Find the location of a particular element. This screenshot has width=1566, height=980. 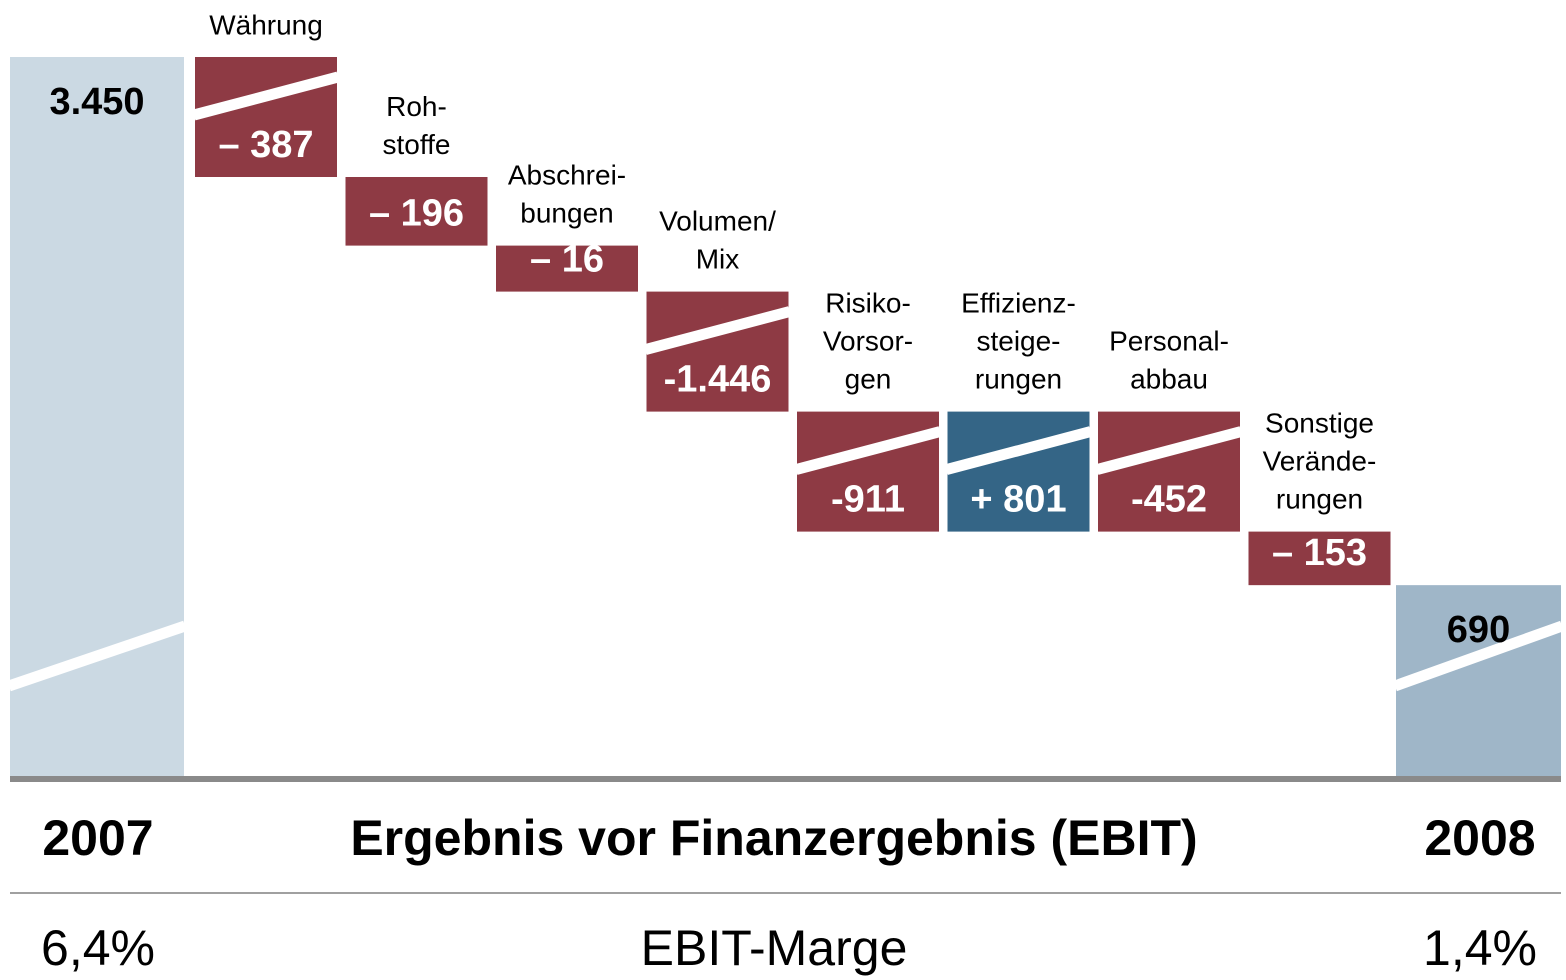

chart-title: Ergebnis vor Finanzergebnis (EBIT) is located at coordinates (773, 838).